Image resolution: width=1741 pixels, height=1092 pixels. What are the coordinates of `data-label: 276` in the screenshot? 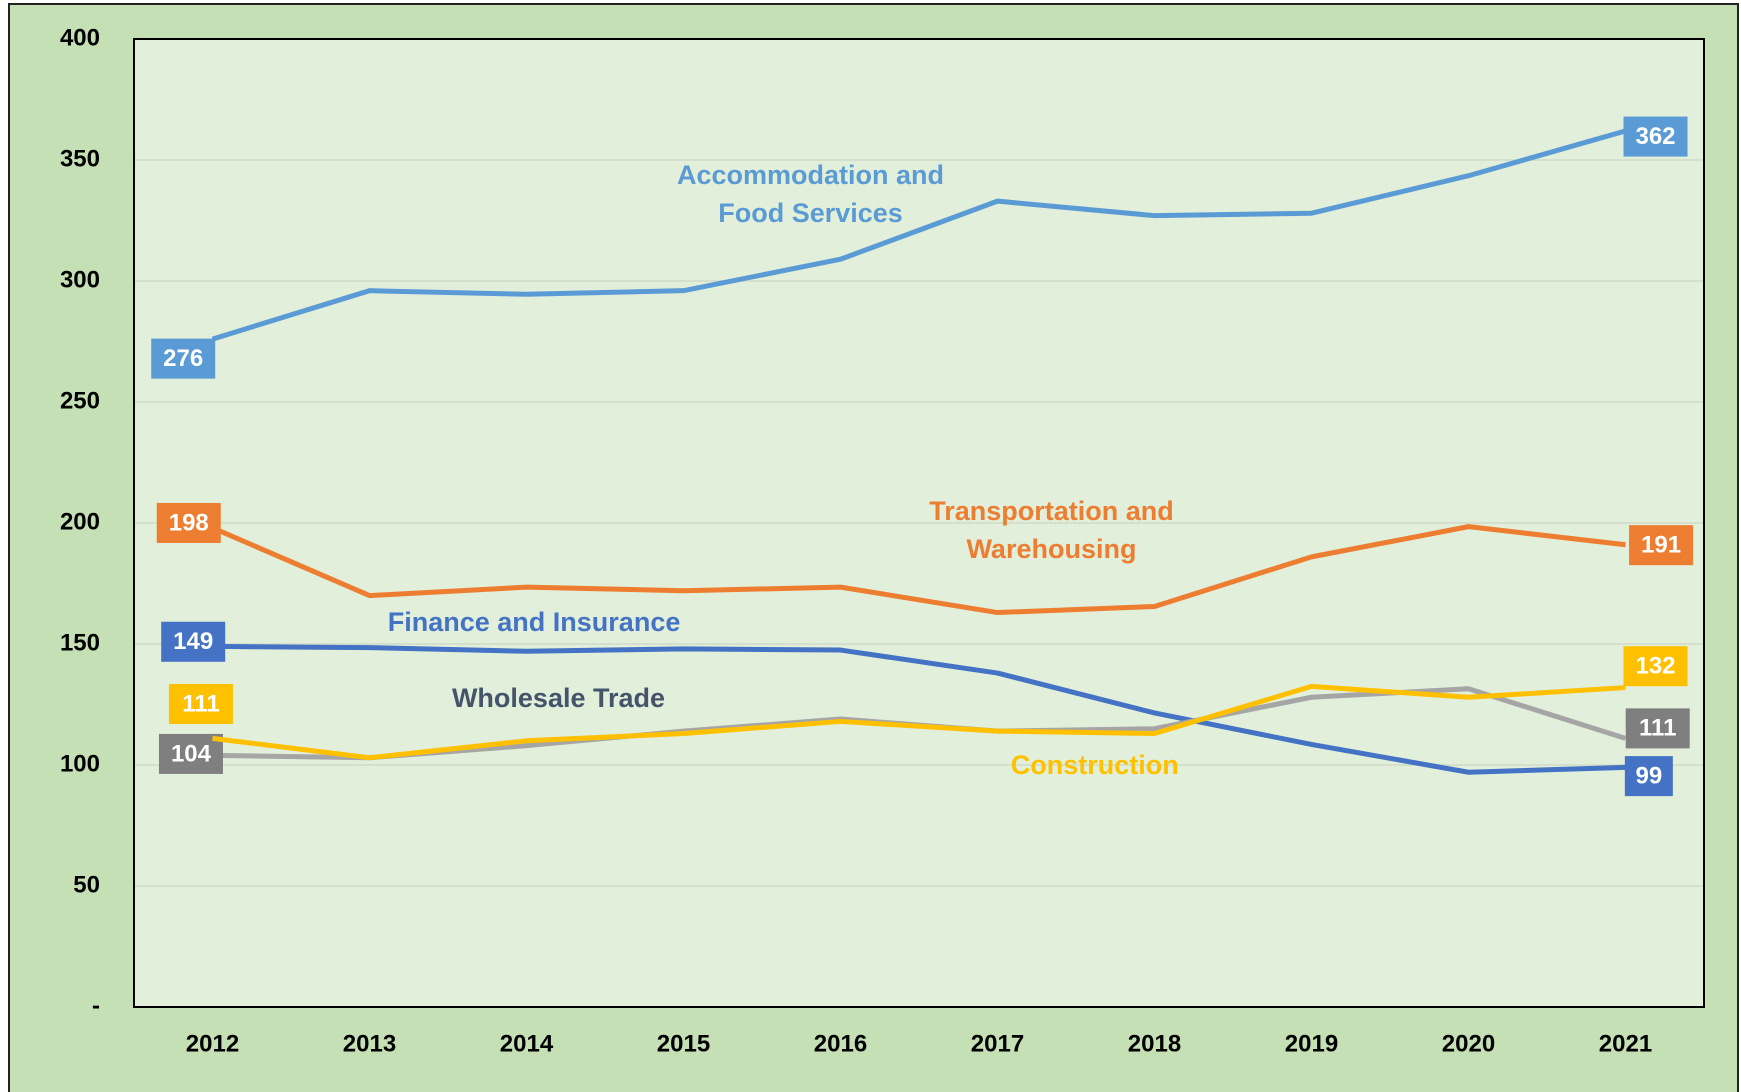 It's located at (183, 358).